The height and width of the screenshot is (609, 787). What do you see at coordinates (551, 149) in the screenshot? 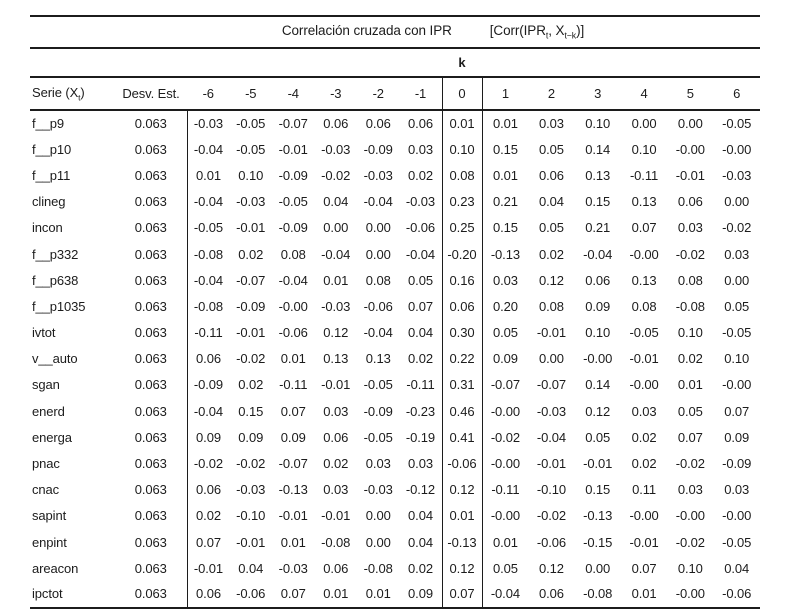
I see `corr-value-lag-2: 0.05` at bounding box center [551, 149].